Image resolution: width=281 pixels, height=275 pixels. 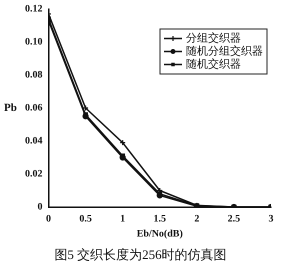 I want to click on caption: 图5 交织长度为256时的仿真图, so click(x=140, y=255).